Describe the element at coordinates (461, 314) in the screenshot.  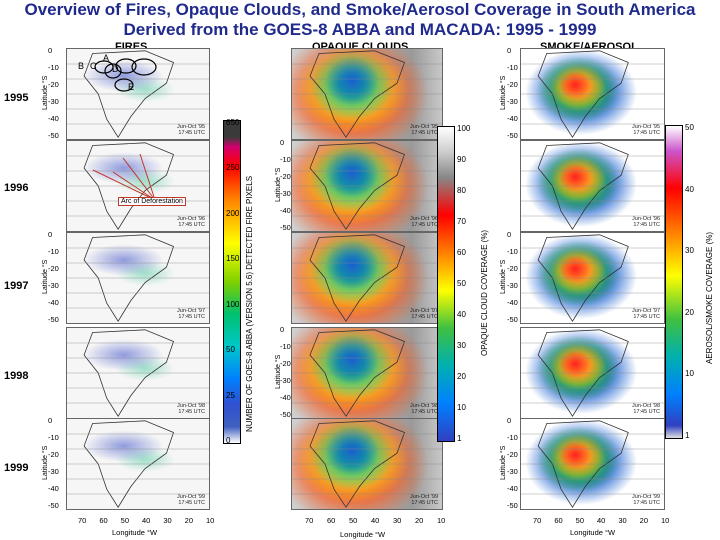
I see `clouds-colorbar-tick: 40` at that location.